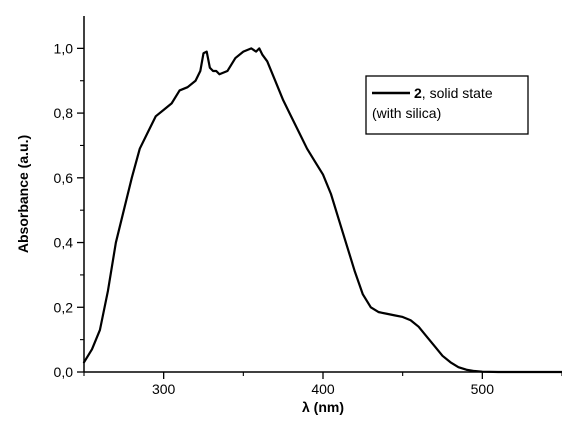 The image size is (562, 430). I want to click on x-tick-label: 500, so click(483, 389).